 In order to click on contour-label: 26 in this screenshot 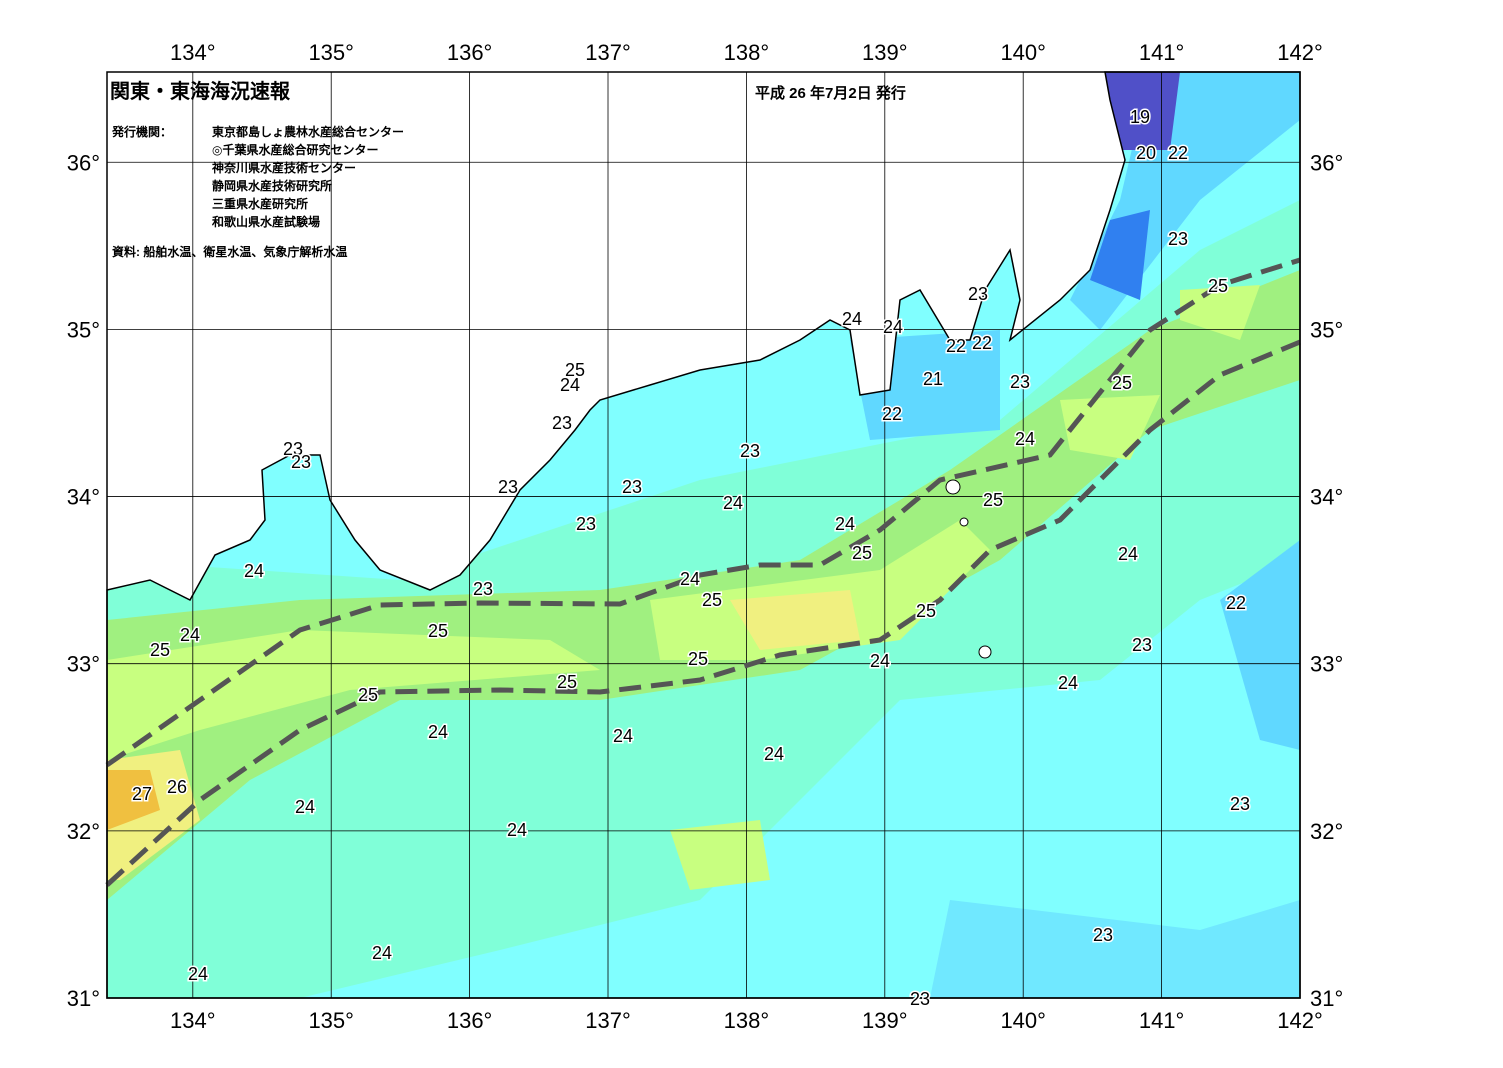, I will do `click(177, 787)`.